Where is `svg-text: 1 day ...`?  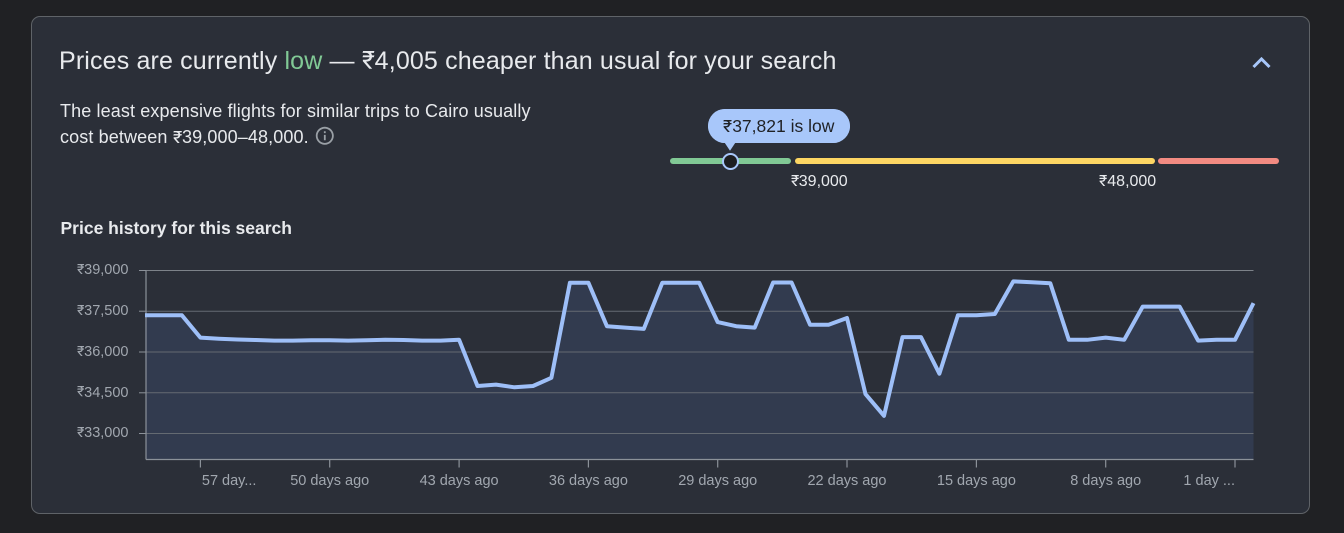
svg-text: 1 day ... is located at coordinates (1209, 481).